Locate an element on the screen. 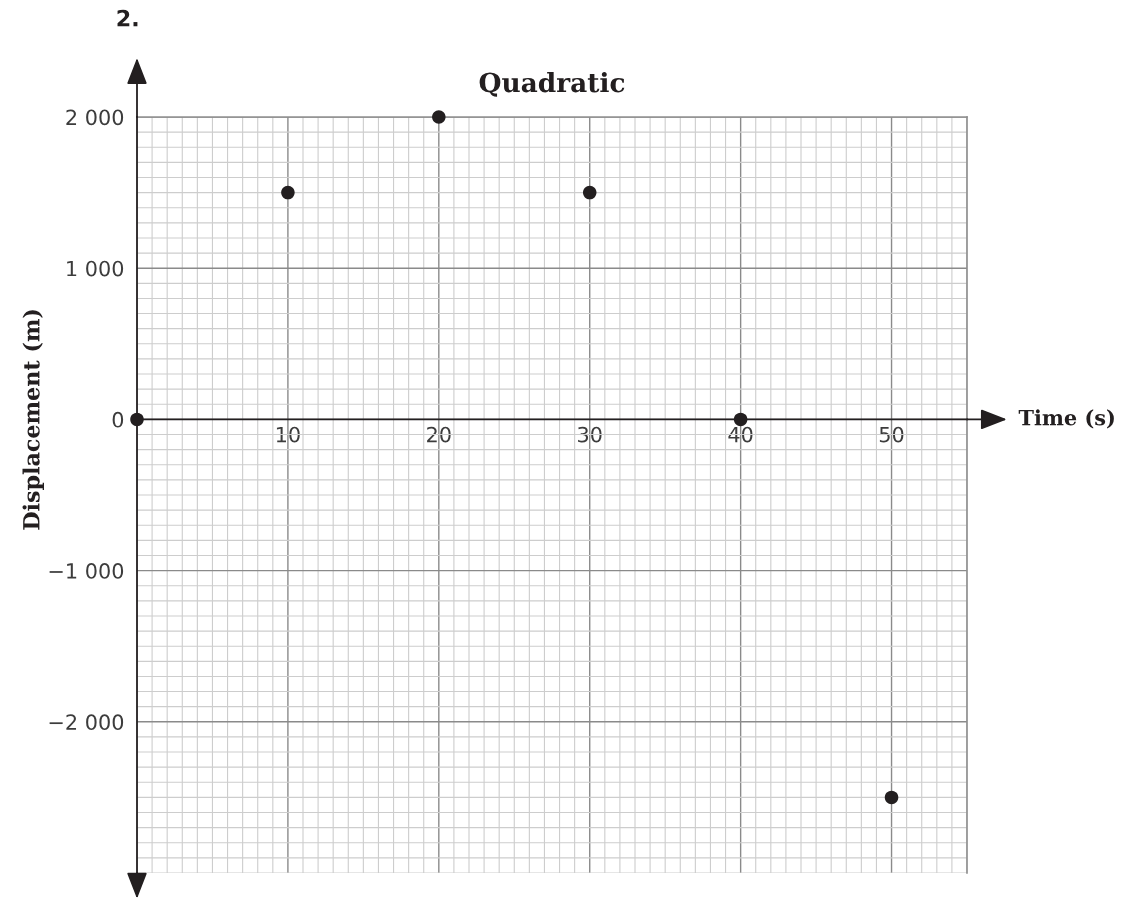  y-axis-title: Displacement (m) is located at coordinates (33, 420).